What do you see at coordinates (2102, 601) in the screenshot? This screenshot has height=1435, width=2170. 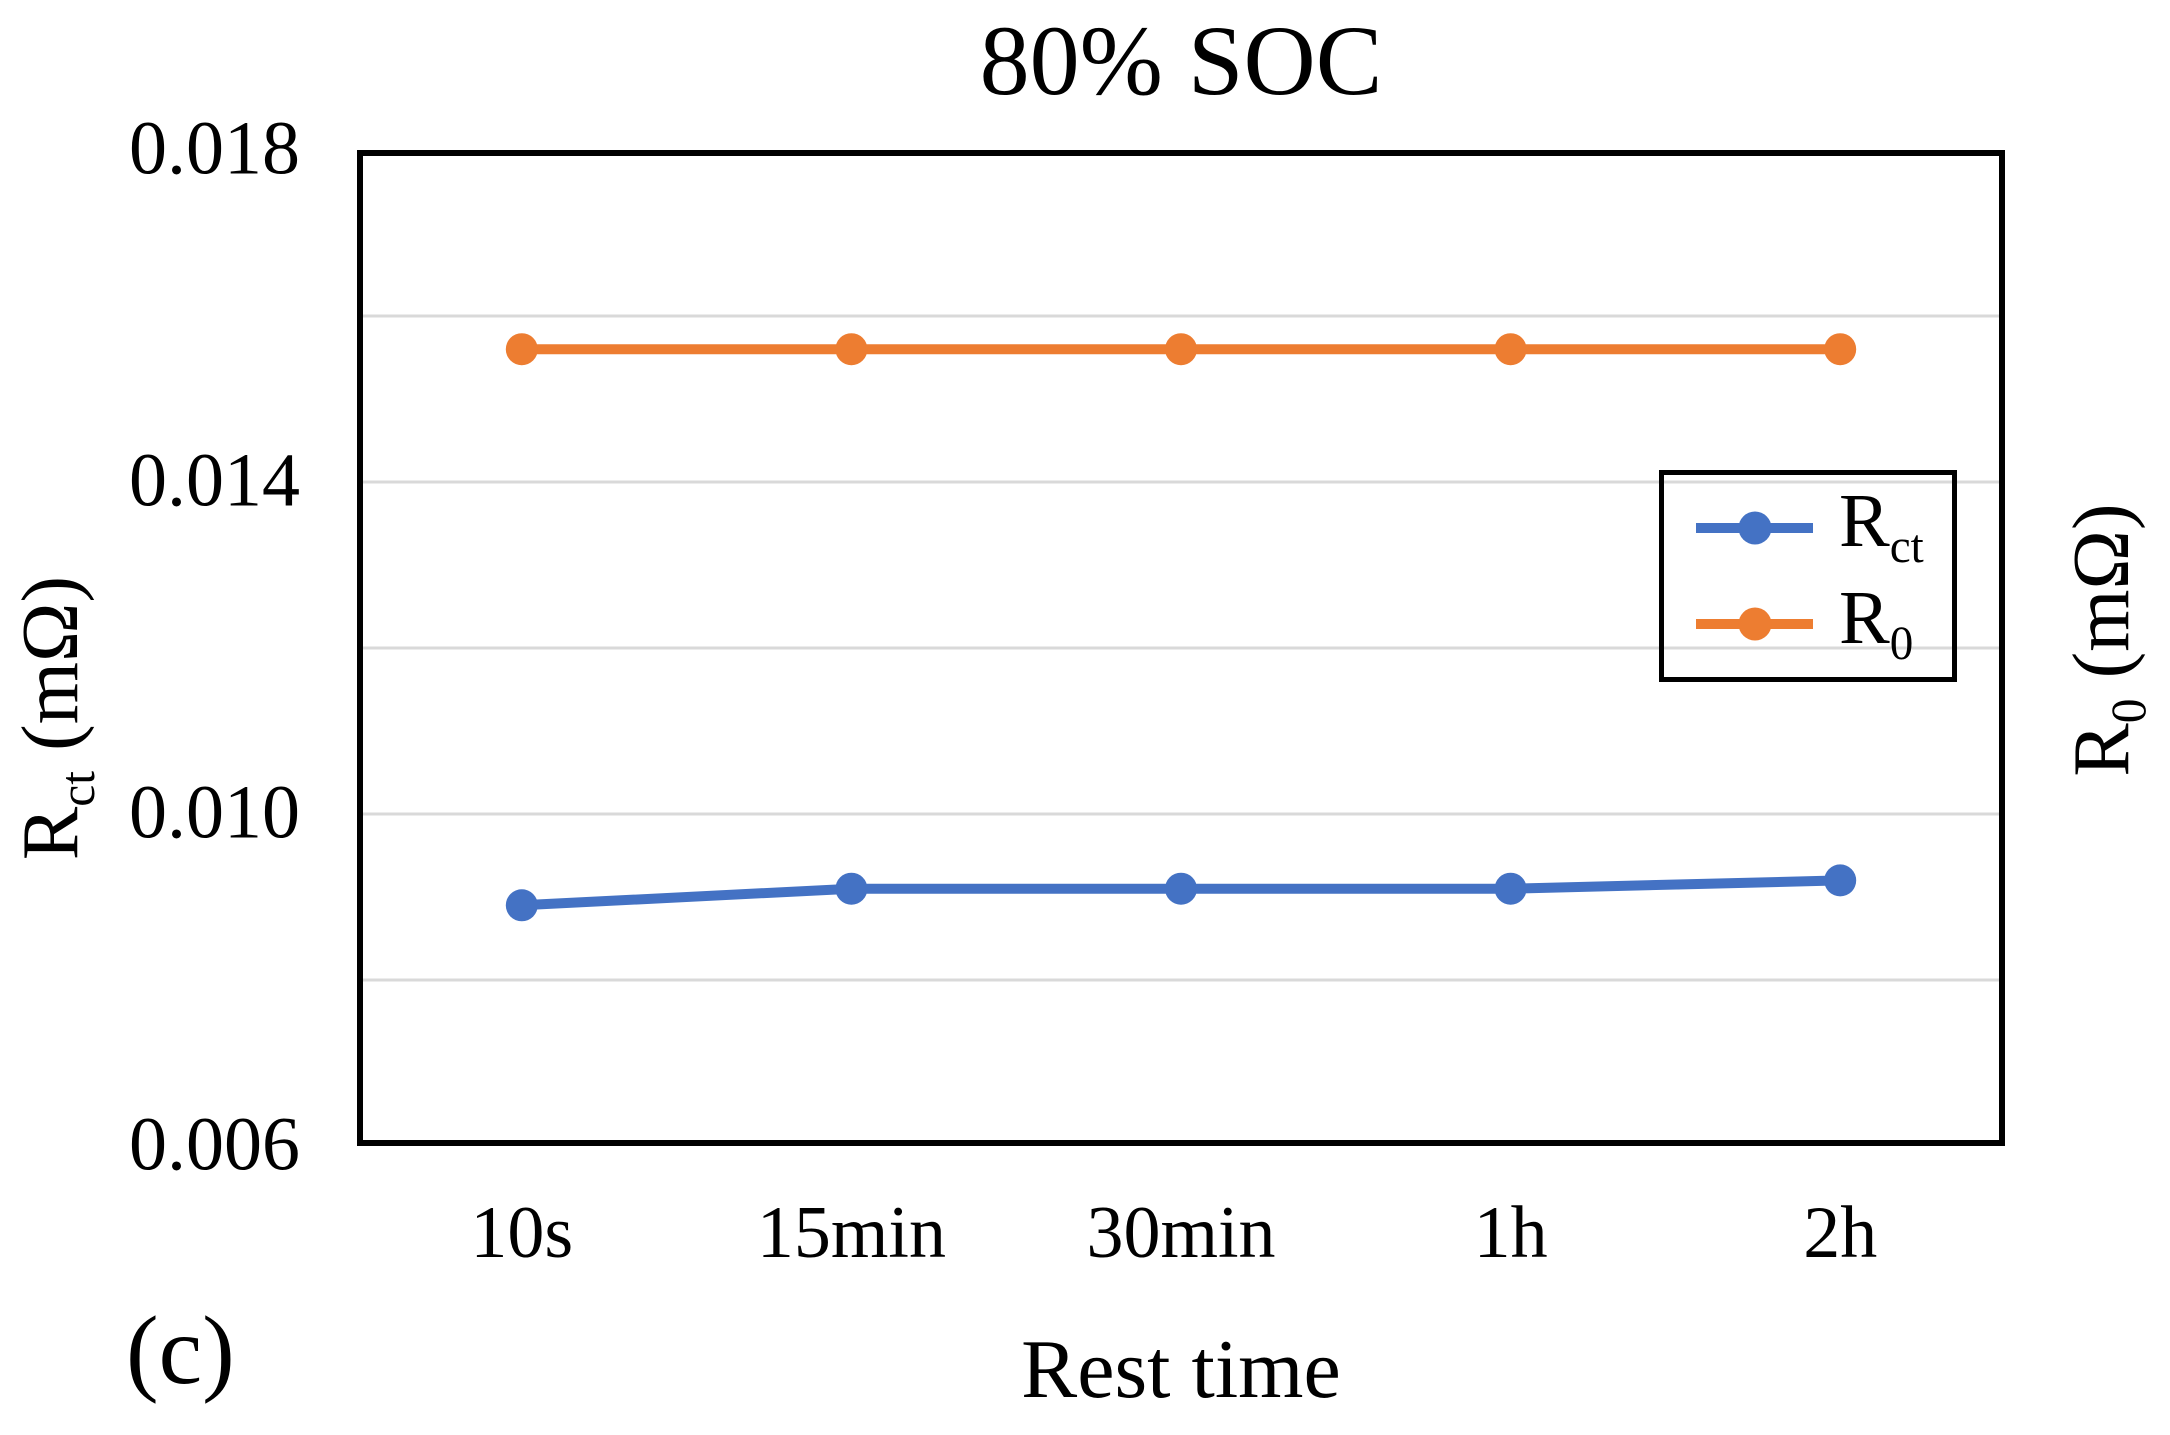 I see `right-y-axis-label-suffix: (mΩ)` at bounding box center [2102, 601].